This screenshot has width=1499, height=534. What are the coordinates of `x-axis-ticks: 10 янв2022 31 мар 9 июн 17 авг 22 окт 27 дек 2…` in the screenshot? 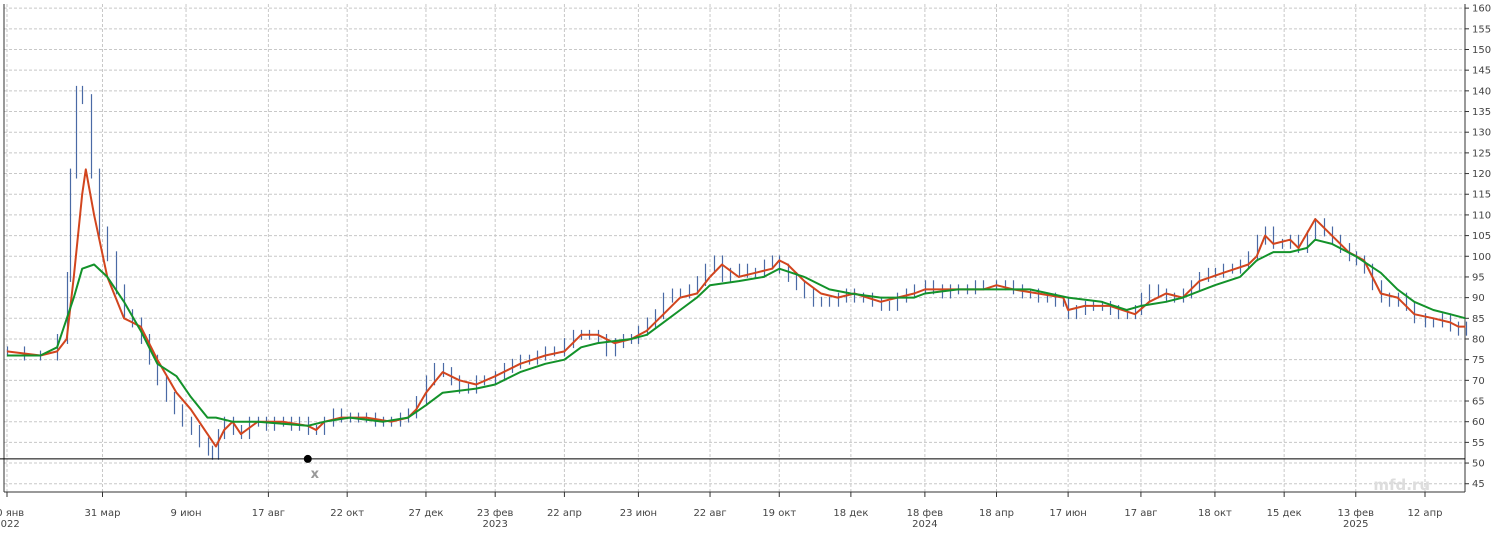 It's located at (721, 511).